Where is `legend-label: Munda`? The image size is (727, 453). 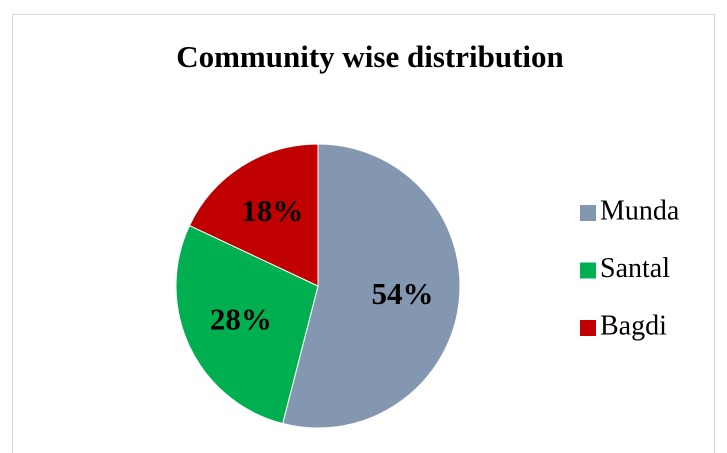 legend-label: Munda is located at coordinates (640, 210).